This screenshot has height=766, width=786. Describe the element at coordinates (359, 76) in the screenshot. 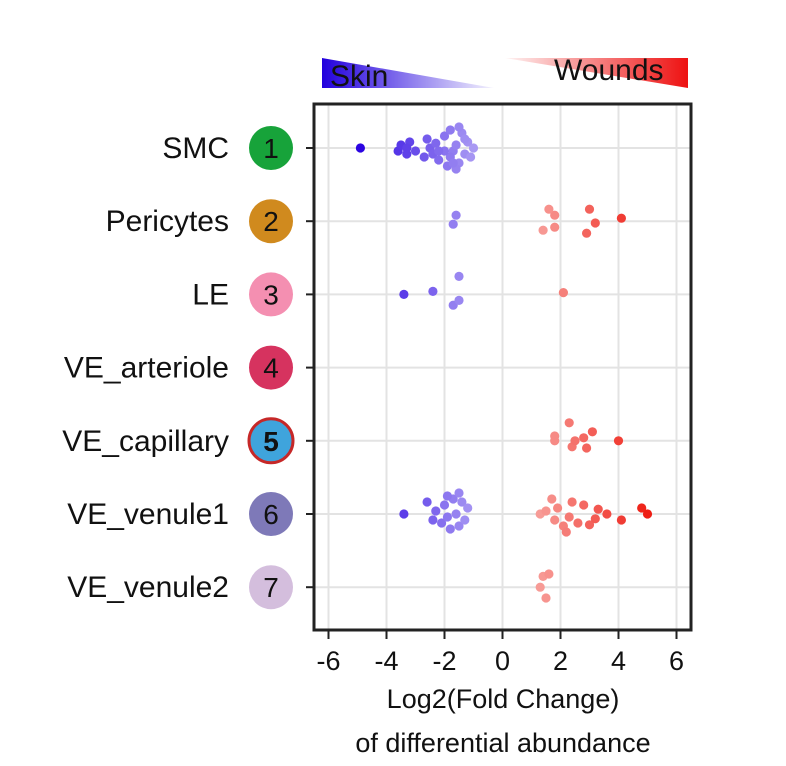

I see `skin-legend-label: Skin` at that location.